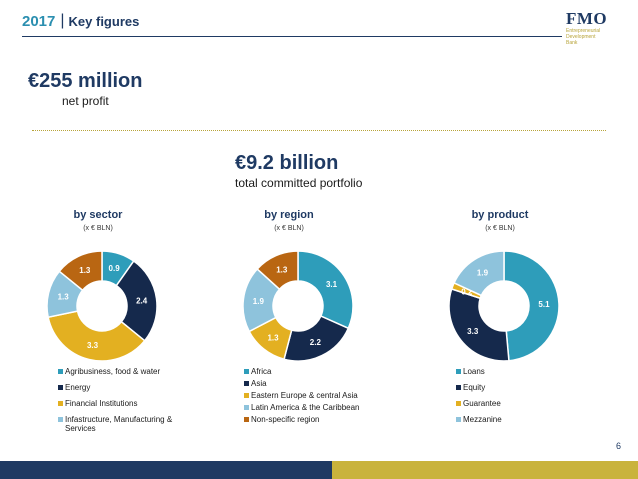 The image size is (638, 479). Describe the element at coordinates (516, 395) in the screenshot. I see `product-legend: Loans Equity Guarantee Mezzanine` at that location.